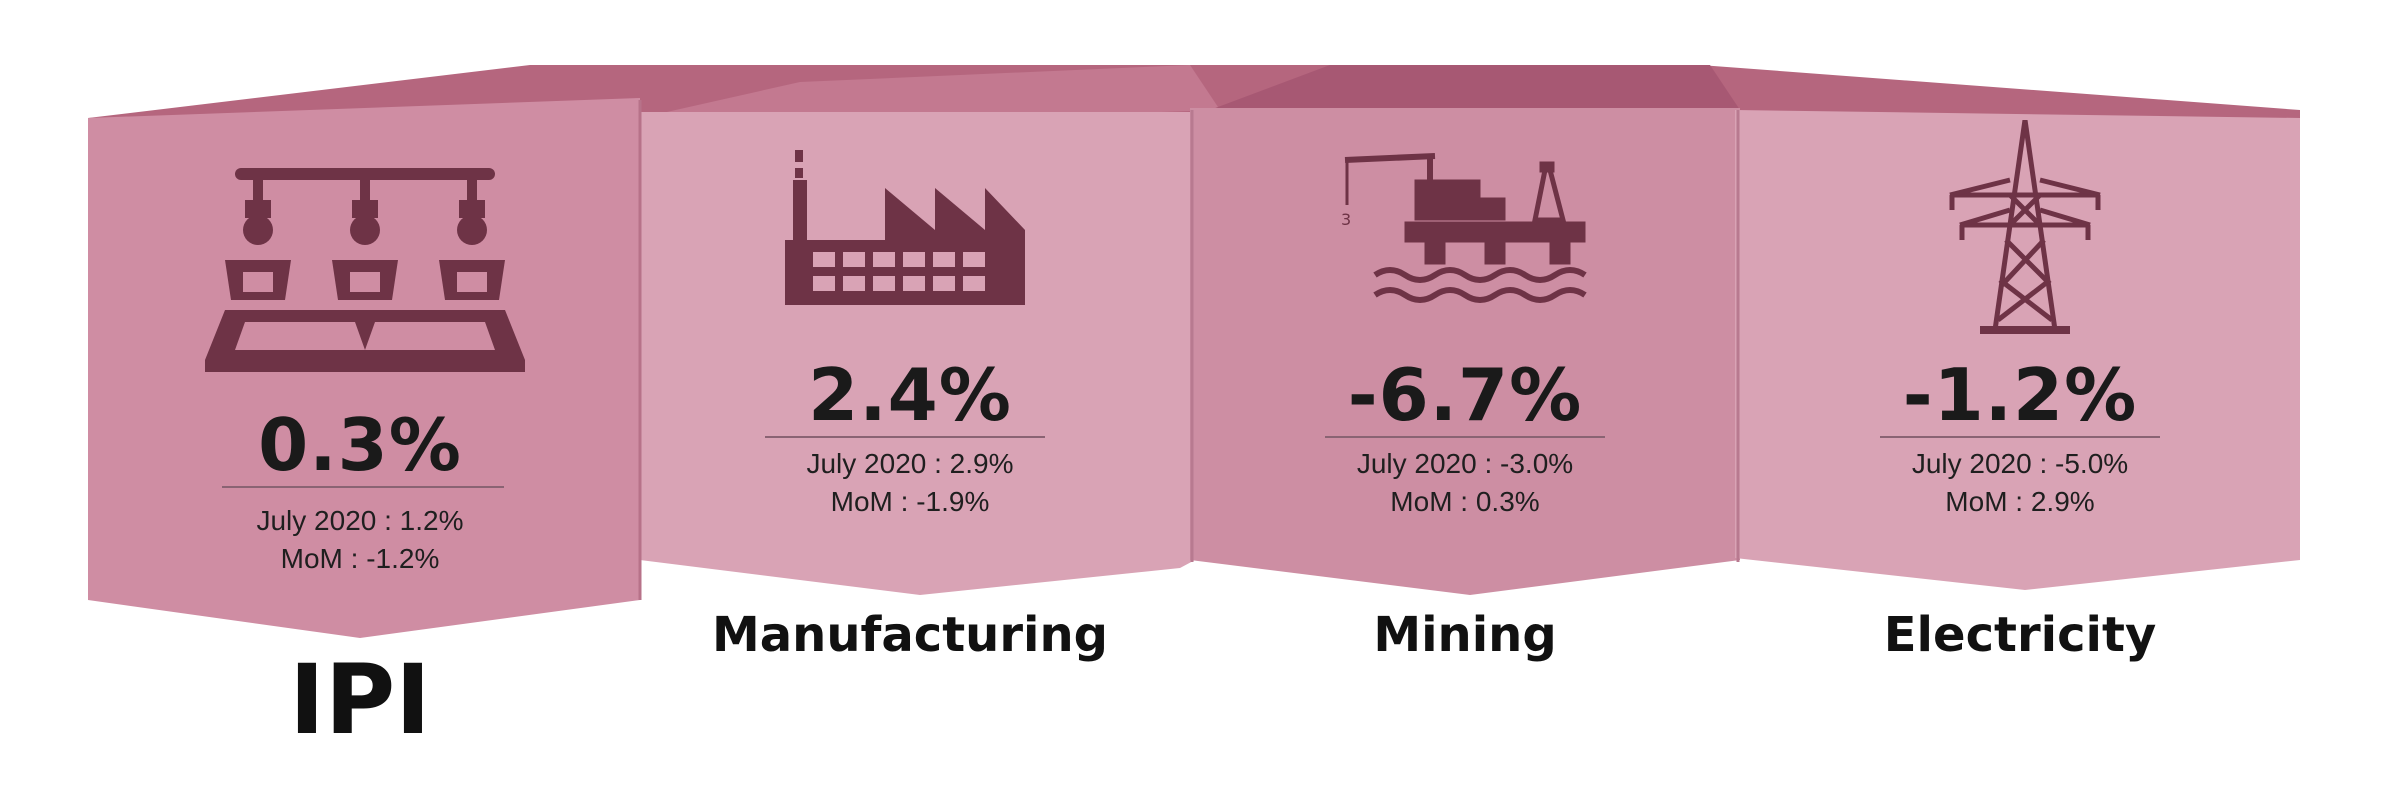 The width and height of the screenshot is (2392, 785). I want to click on svg-text: 3, so click(1346, 219).